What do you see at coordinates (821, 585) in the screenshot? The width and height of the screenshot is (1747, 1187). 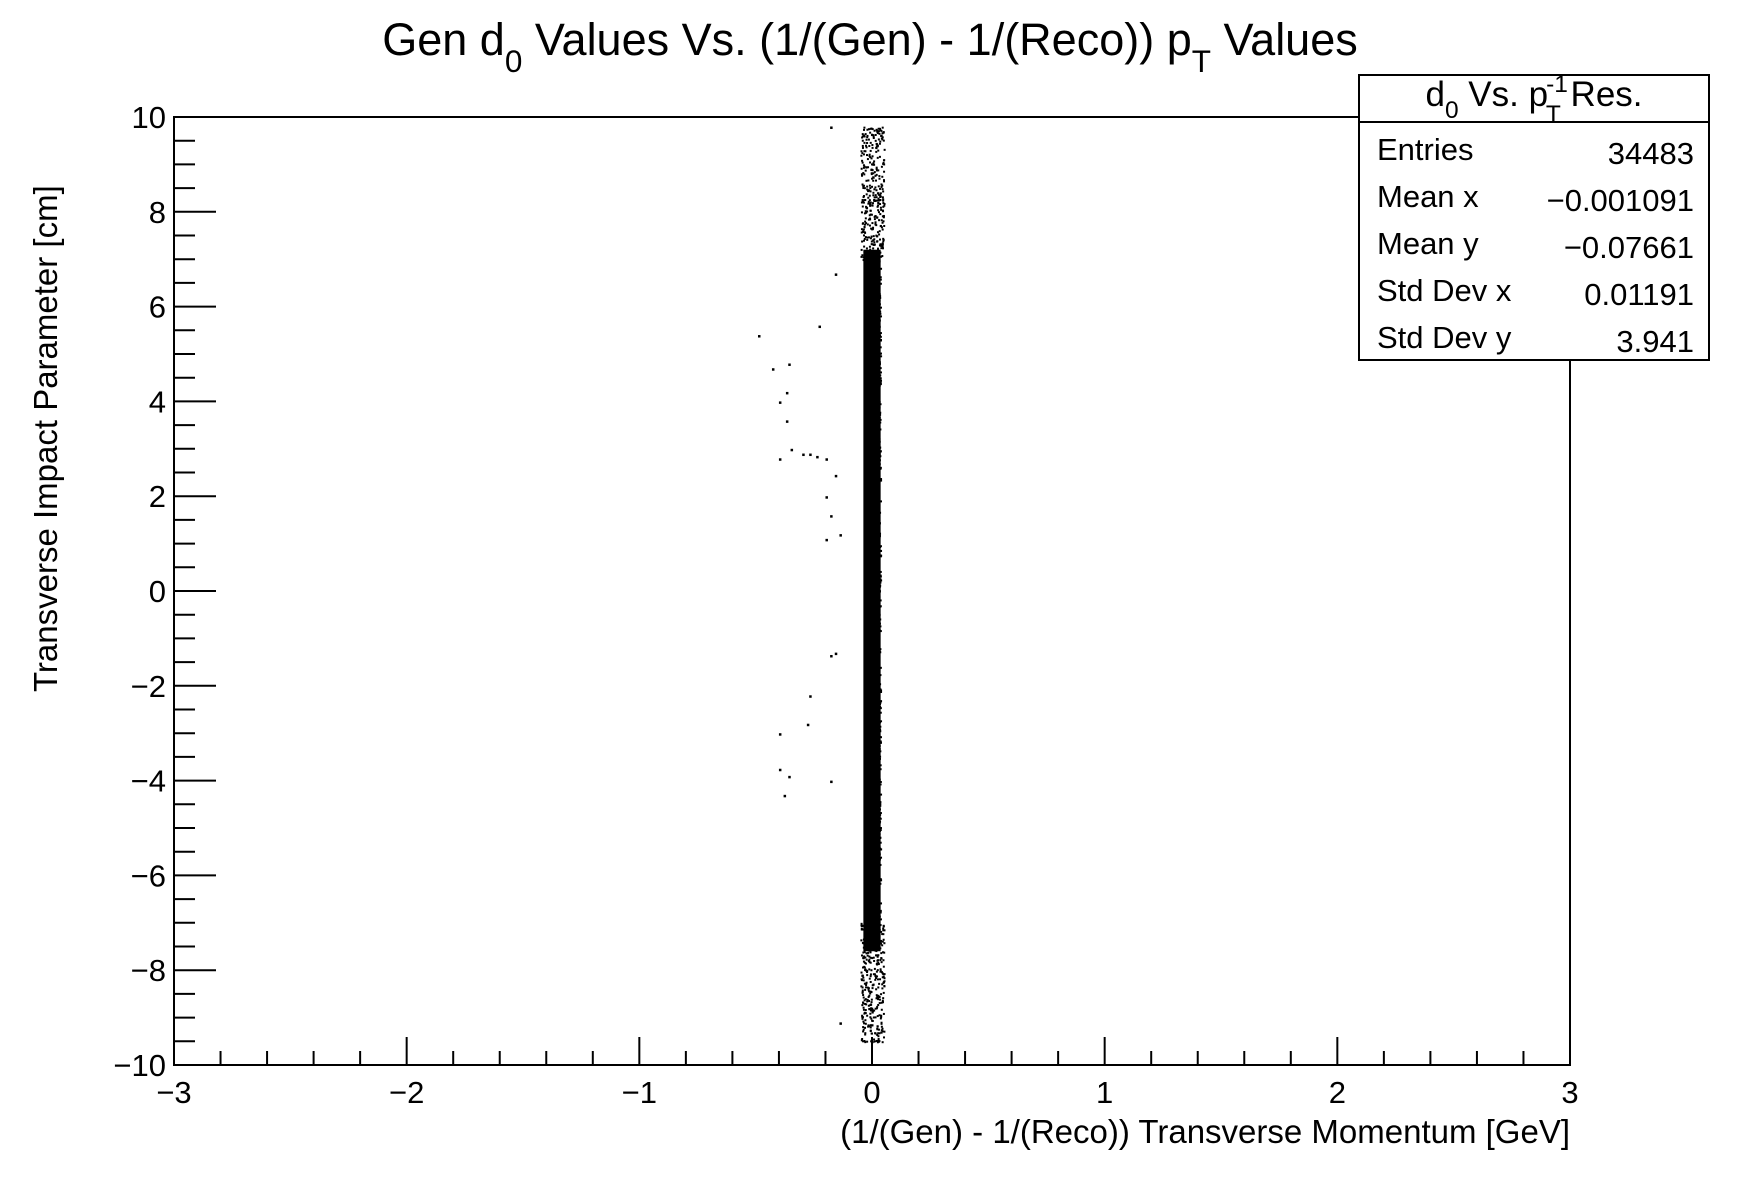 I see `data-points` at bounding box center [821, 585].